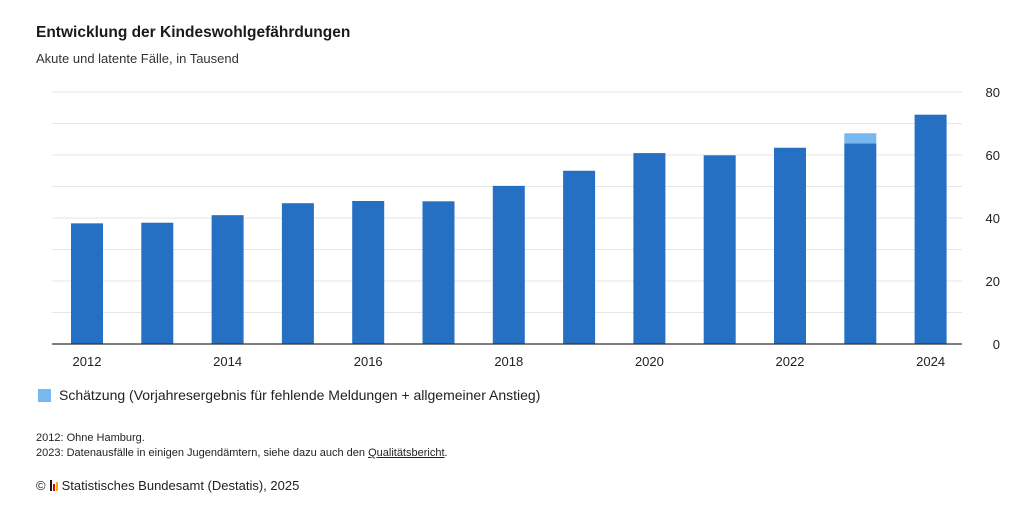 The width and height of the screenshot is (1024, 521). Describe the element at coordinates (930, 361) in the screenshot. I see `x-tick-label: 2024` at that location.